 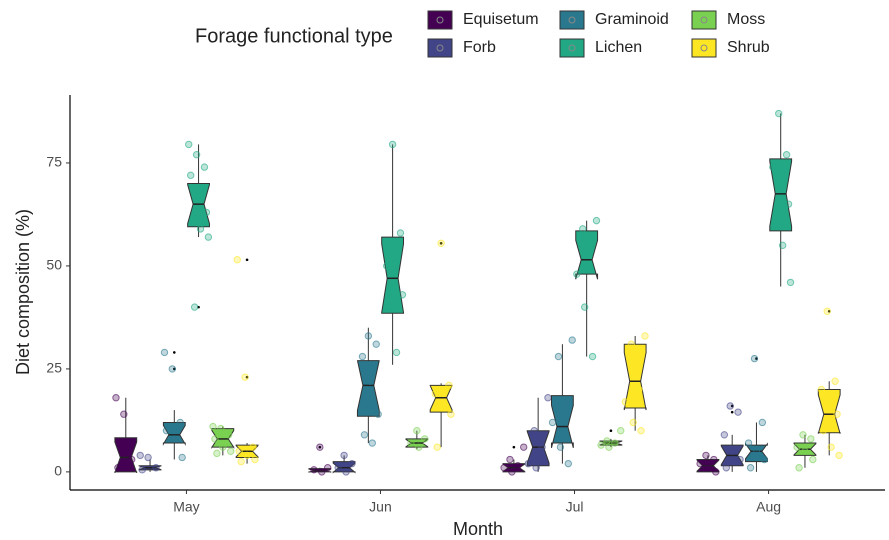 I want to click on x-tick-label: Aug, so click(x=768, y=507).